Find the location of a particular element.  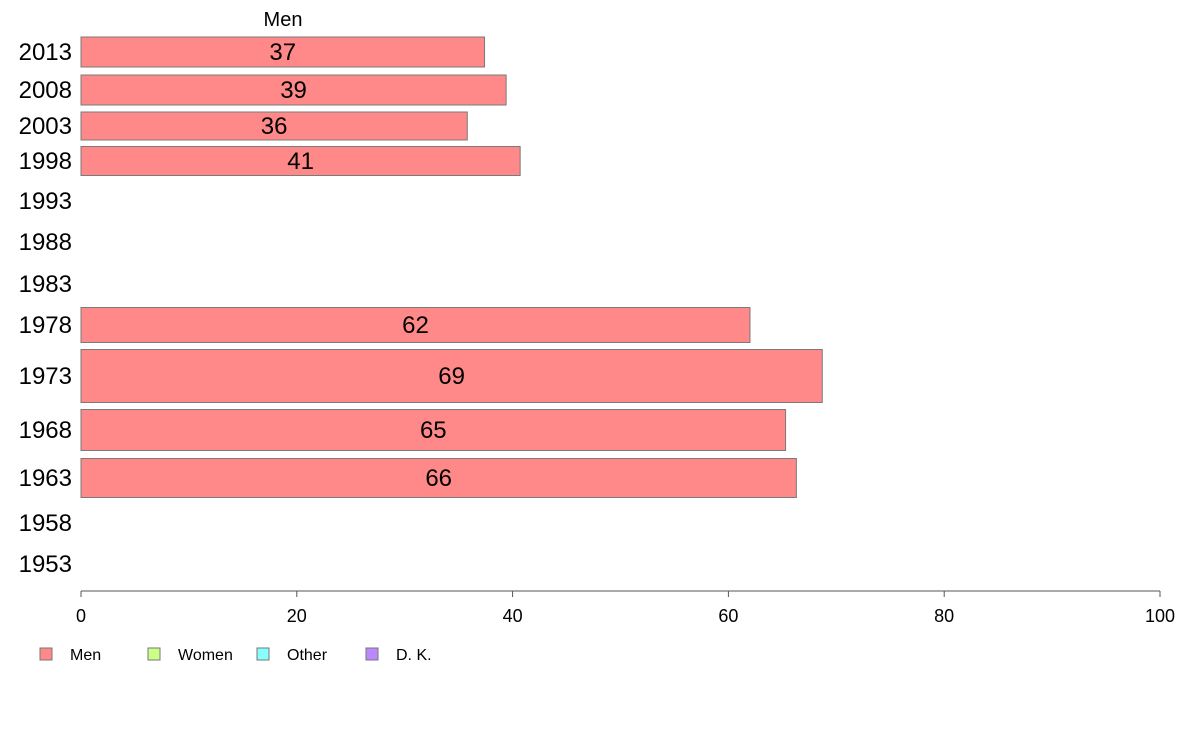

category-label: 1973 is located at coordinates (45, 376).